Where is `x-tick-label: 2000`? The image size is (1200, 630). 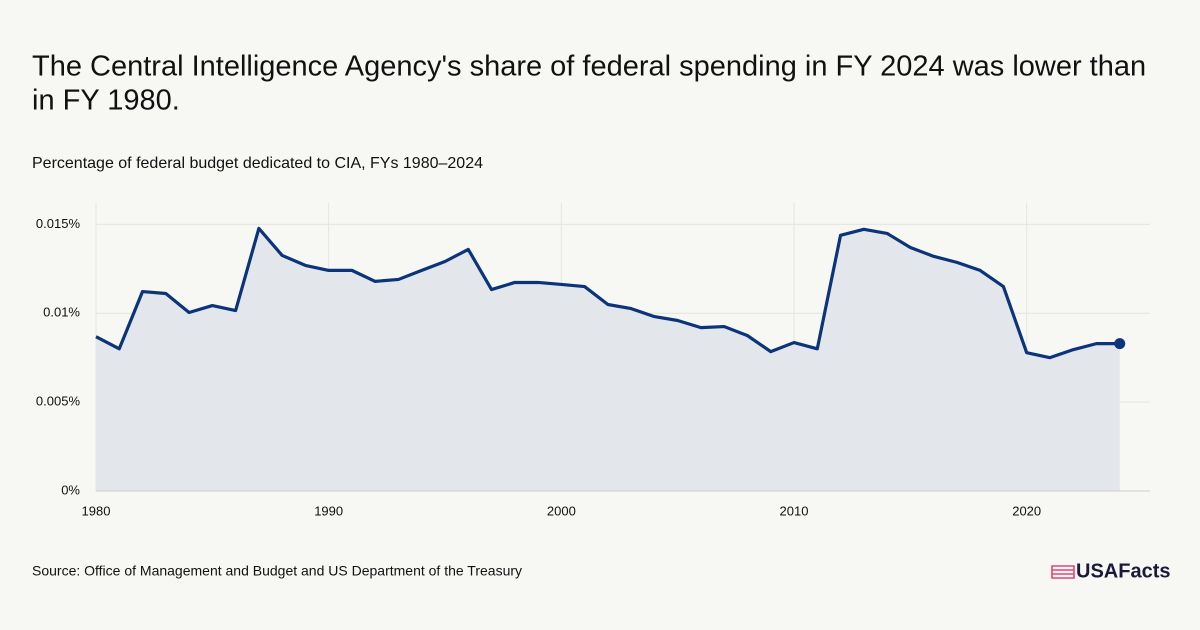 x-tick-label: 2000 is located at coordinates (561, 510).